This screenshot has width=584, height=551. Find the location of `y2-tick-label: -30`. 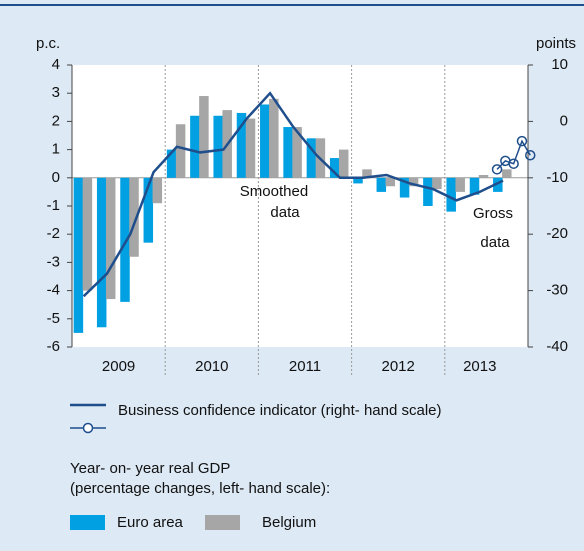

y2-tick-label: -30 is located at coordinates (557, 290).